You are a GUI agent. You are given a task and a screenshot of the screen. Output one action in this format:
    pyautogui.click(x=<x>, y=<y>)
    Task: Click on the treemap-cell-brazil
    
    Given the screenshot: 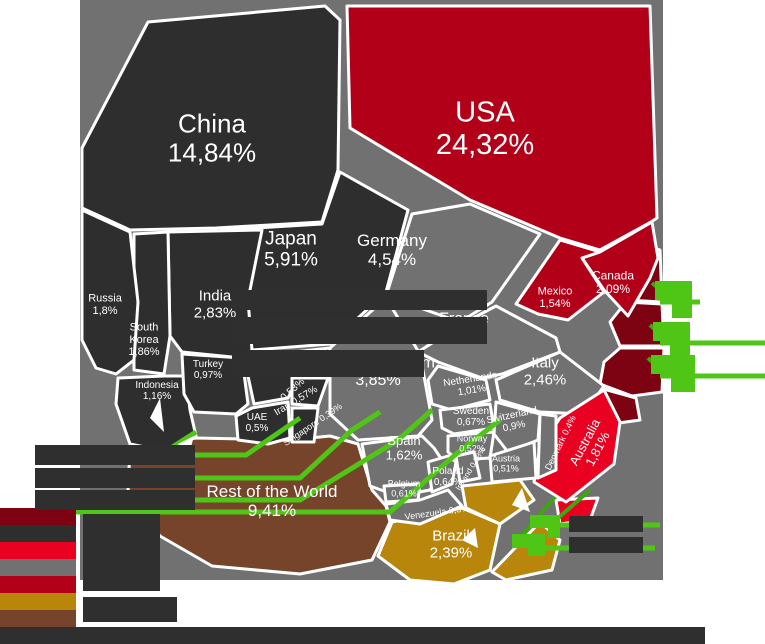 What is the action you would take?
    pyautogui.click(x=439, y=546)
    